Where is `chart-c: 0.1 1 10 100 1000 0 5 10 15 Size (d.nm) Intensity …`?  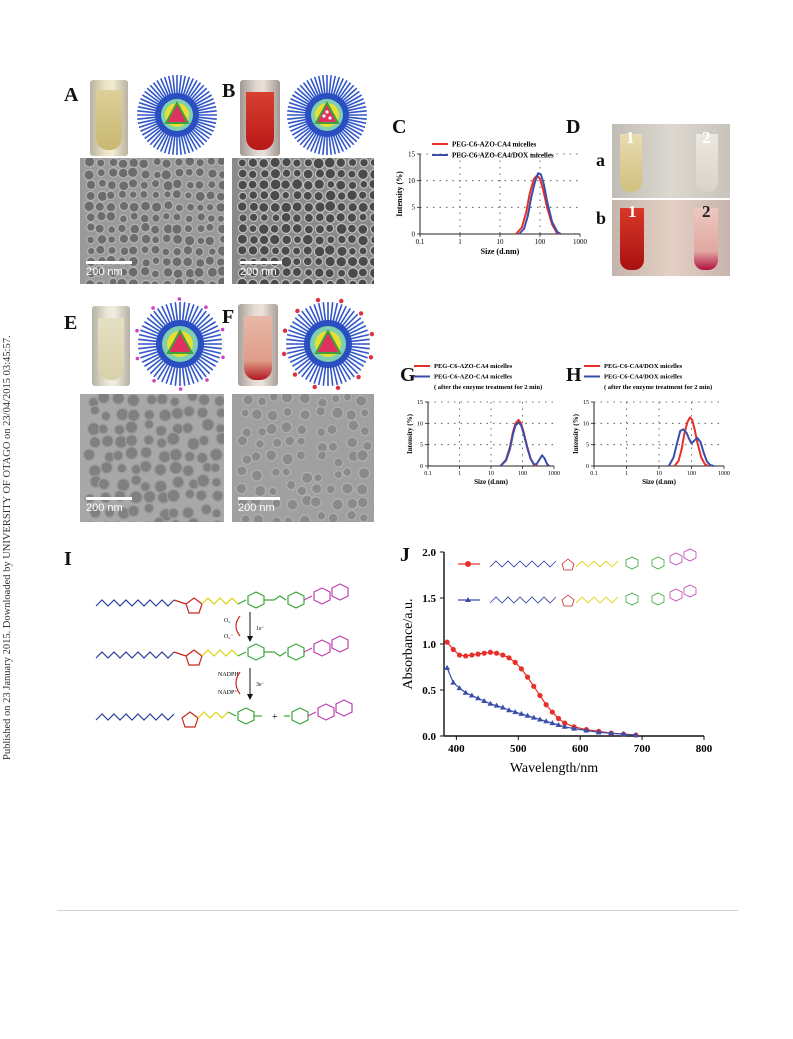 chart-c: 0.1 1 10 100 1000 0 5 10 15 Size (d.nm) Intensity … is located at coordinates (491, 198).